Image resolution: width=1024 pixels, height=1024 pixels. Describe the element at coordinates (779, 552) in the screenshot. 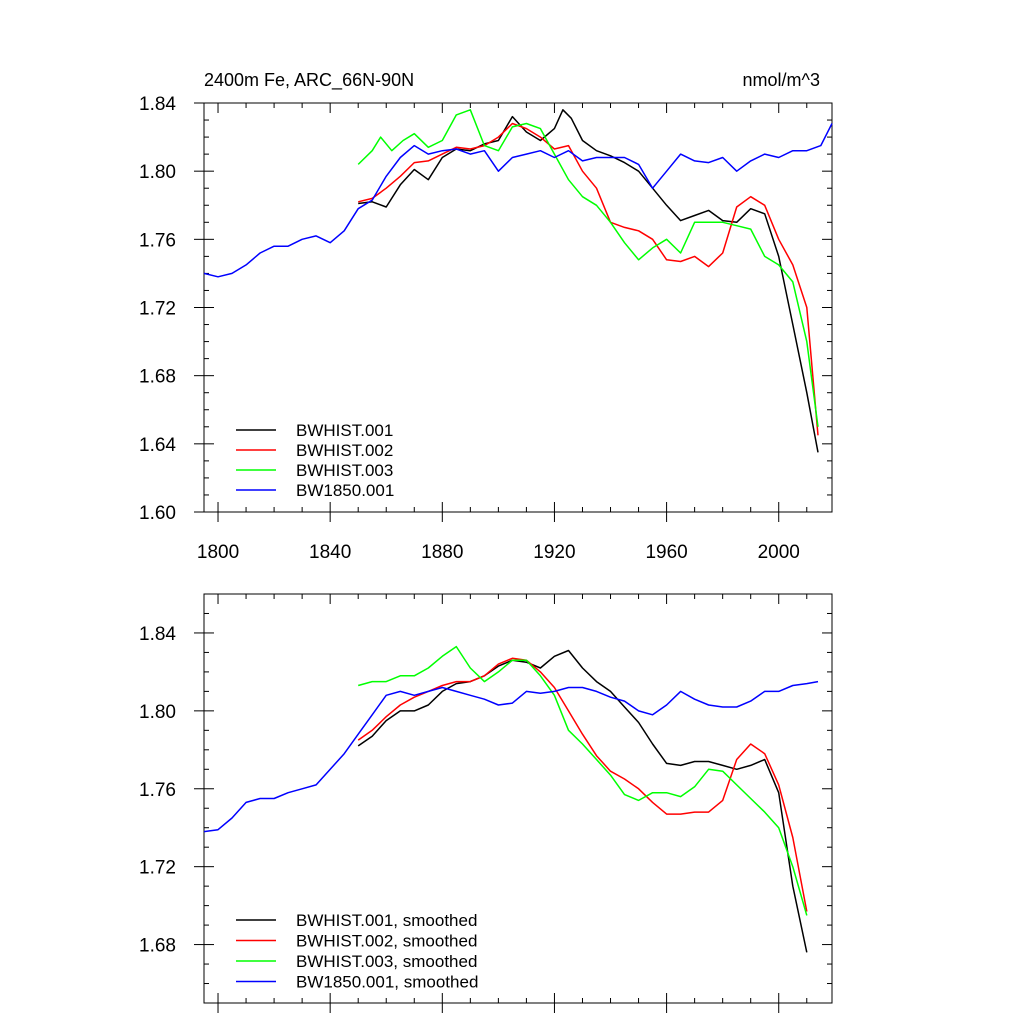

I see `top-x-tick-label: 2000` at that location.